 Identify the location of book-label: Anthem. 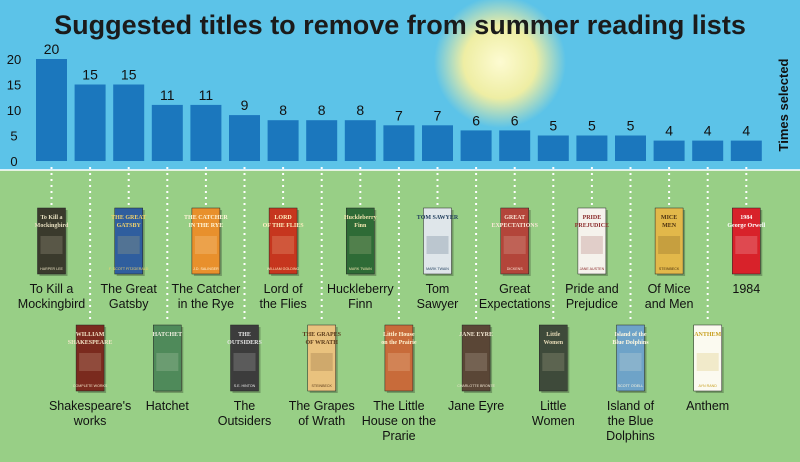
(707, 406).